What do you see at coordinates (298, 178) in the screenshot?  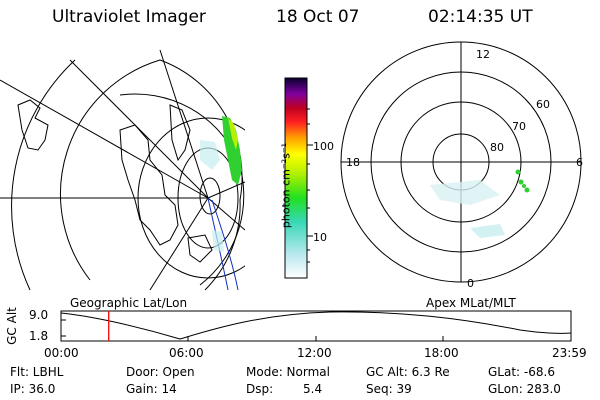 I see `colorbar` at bounding box center [298, 178].